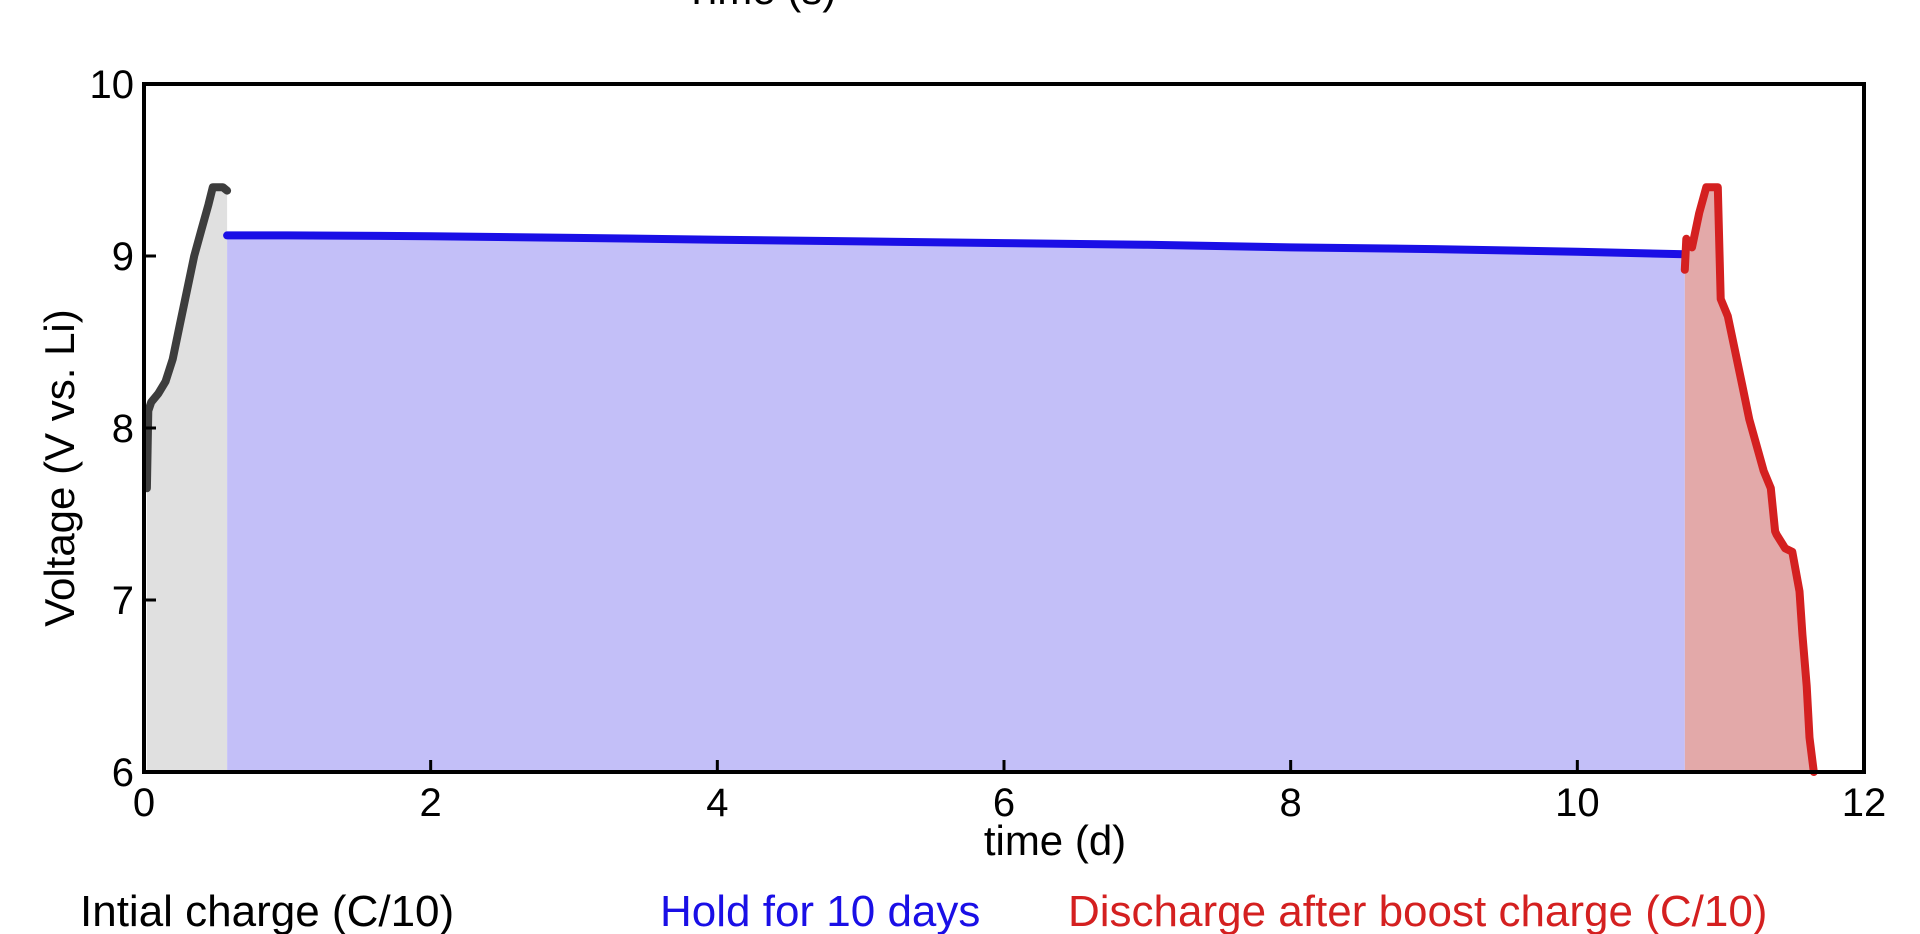 The width and height of the screenshot is (1920, 934). Describe the element at coordinates (267, 910) in the screenshot. I see `legend-initial-charge: Intial charge (C/10)` at that location.